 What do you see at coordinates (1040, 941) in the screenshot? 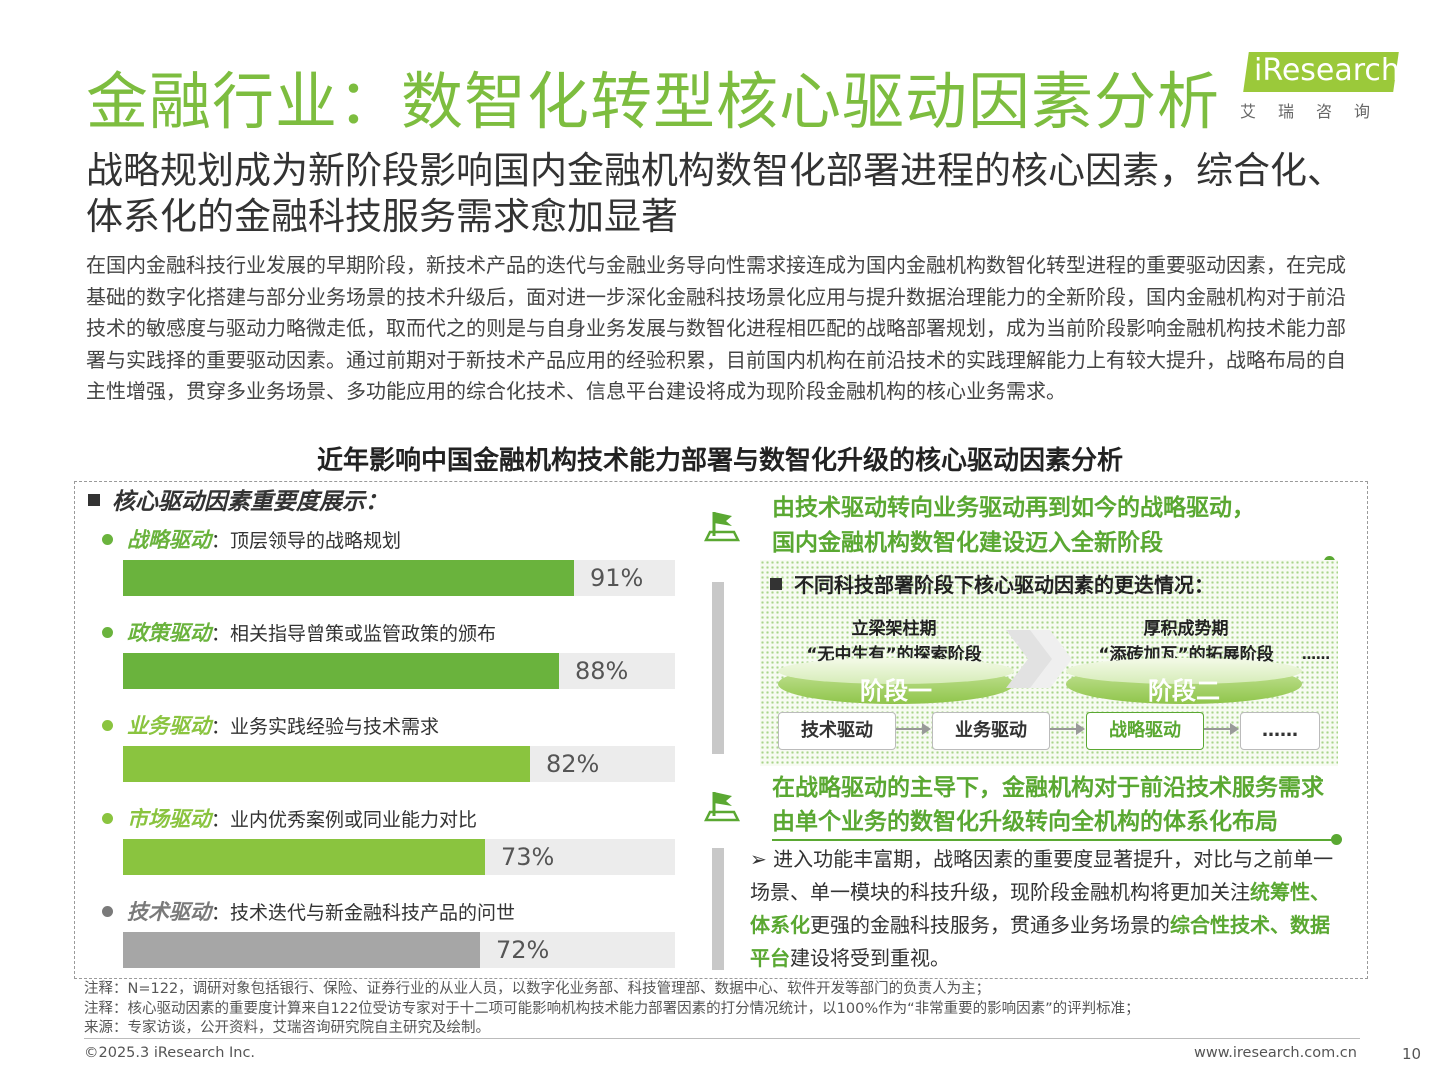
I see `conclusion-highlight: 综合性技术、数据平台` at bounding box center [1040, 941].